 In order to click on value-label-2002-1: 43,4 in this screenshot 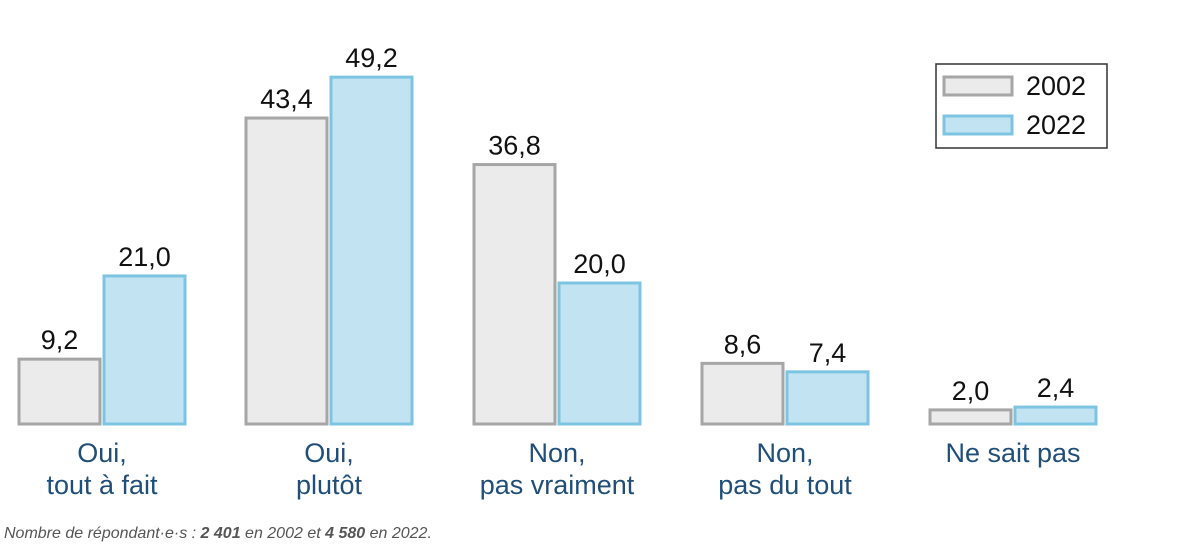, I will do `click(286, 99)`.